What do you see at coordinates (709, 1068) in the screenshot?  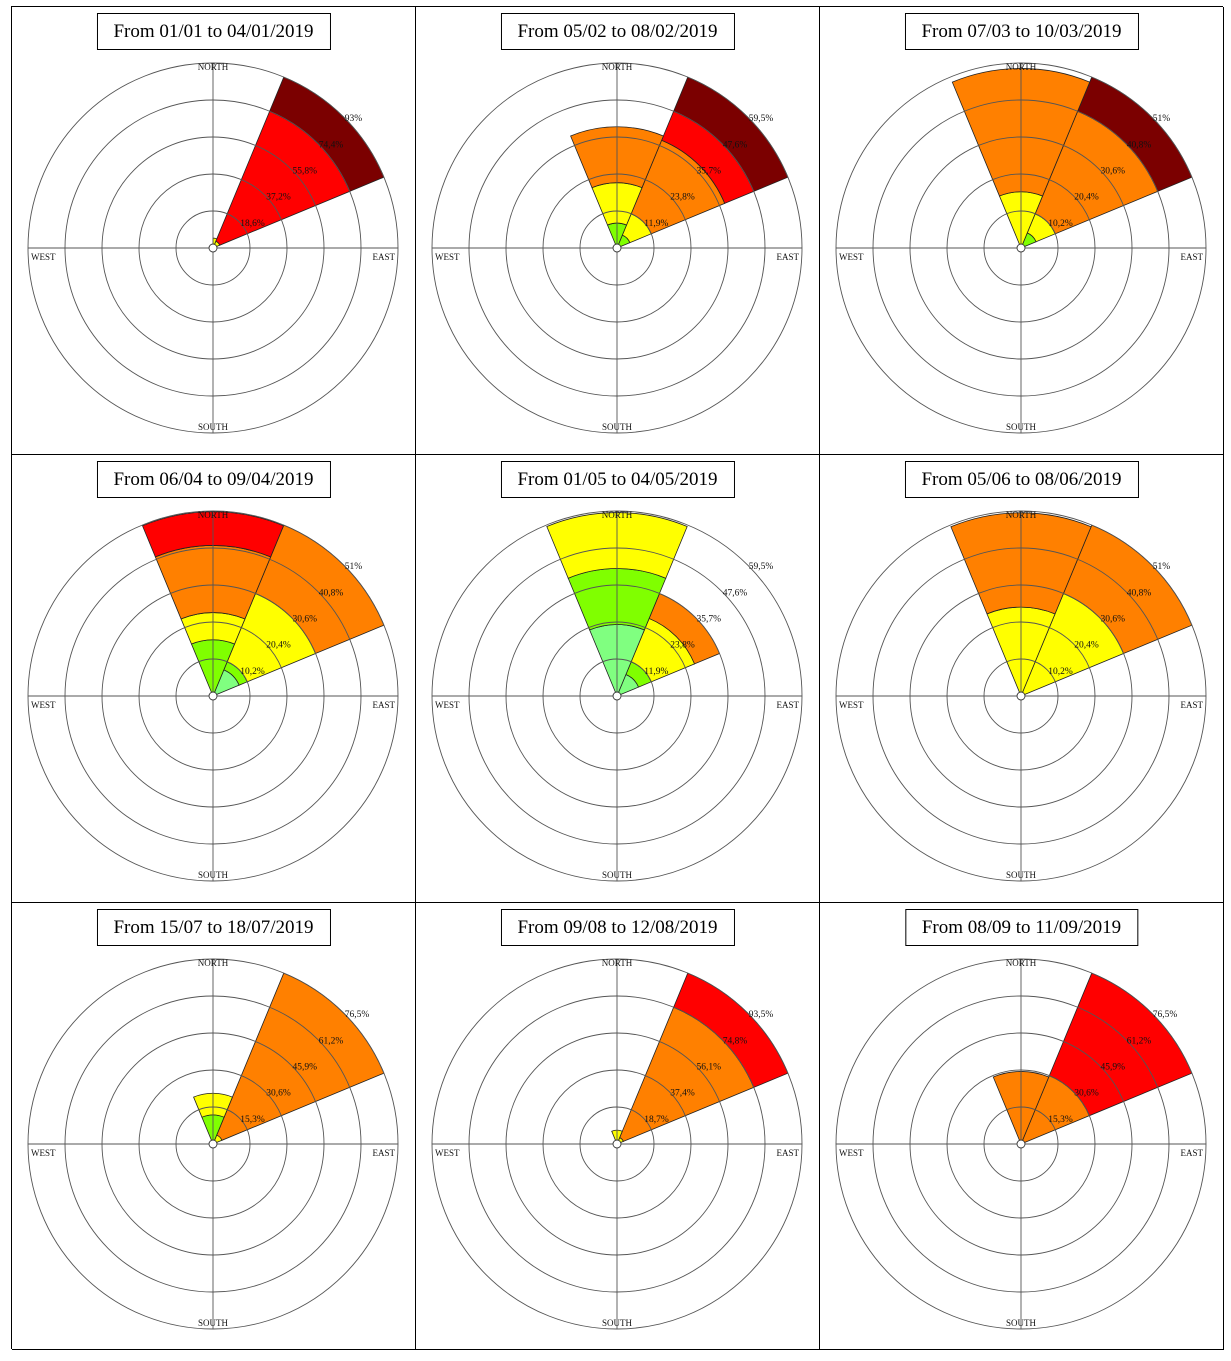 I see `ring-value-label: 56,1%` at bounding box center [709, 1068].